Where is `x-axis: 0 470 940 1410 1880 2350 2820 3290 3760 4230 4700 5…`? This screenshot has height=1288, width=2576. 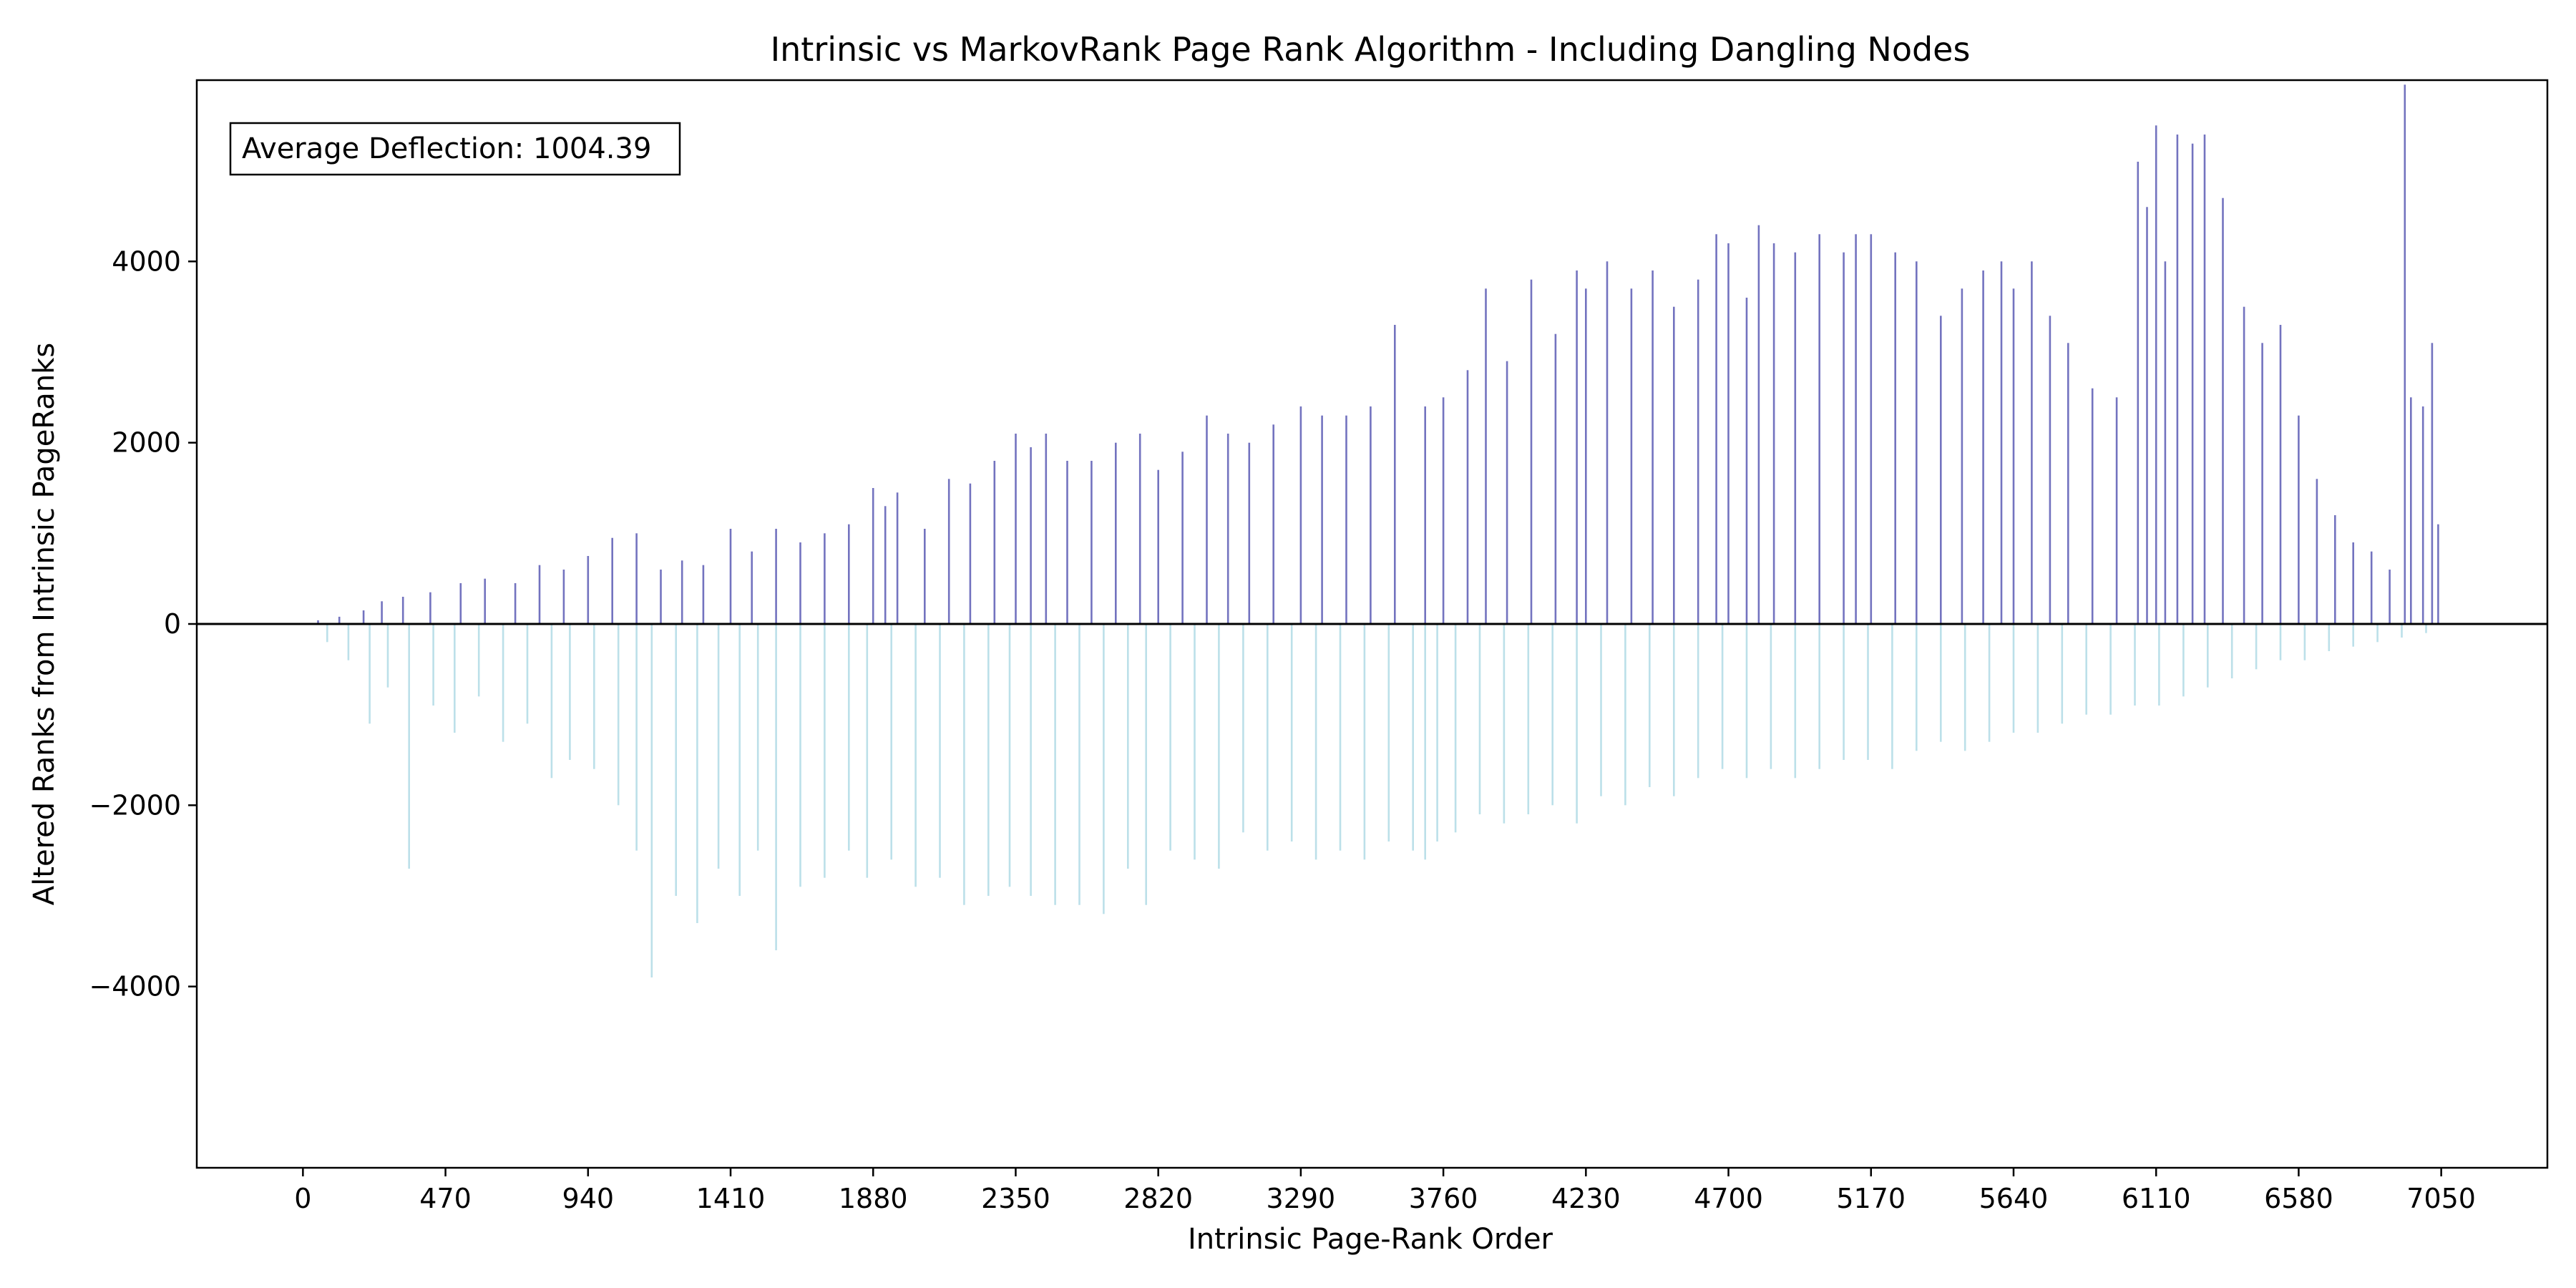
x-axis: 0 470 940 1410 1880 2350 2820 3290 3760 4230 4700 5… is located at coordinates (1385, 1191).